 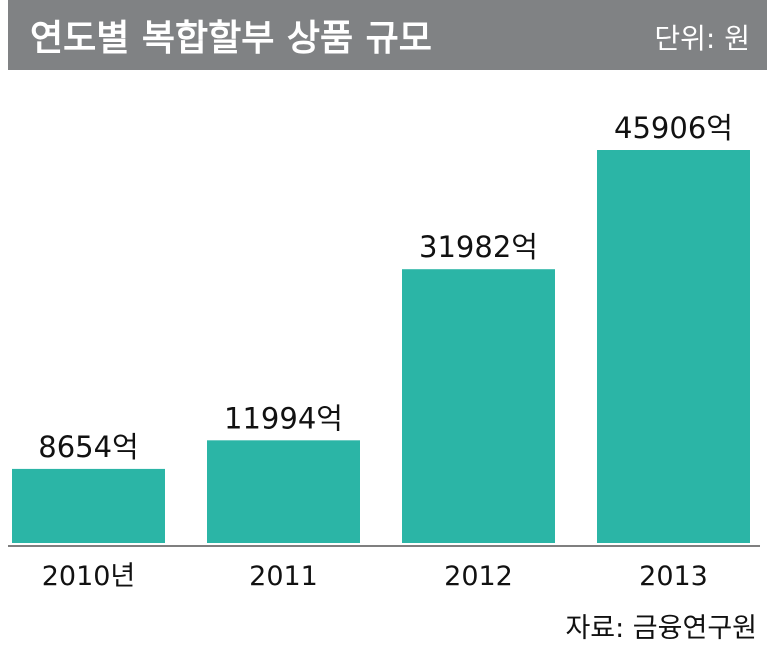 I want to click on category-label-3: 2013, so click(x=673, y=576).